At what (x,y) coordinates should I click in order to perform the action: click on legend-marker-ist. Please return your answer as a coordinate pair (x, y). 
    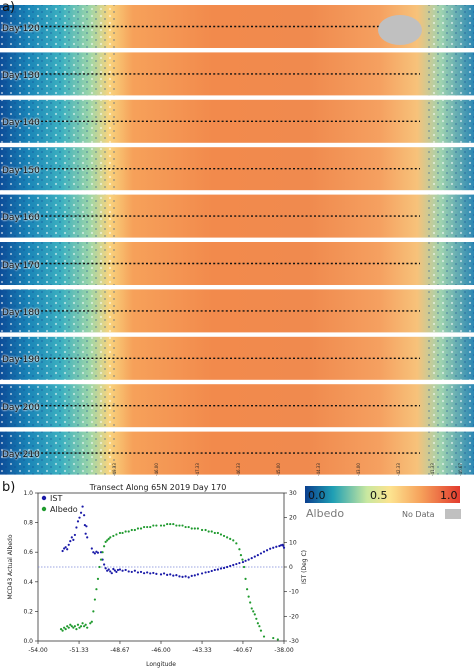
    Looking at the image, I should click on (44, 498).